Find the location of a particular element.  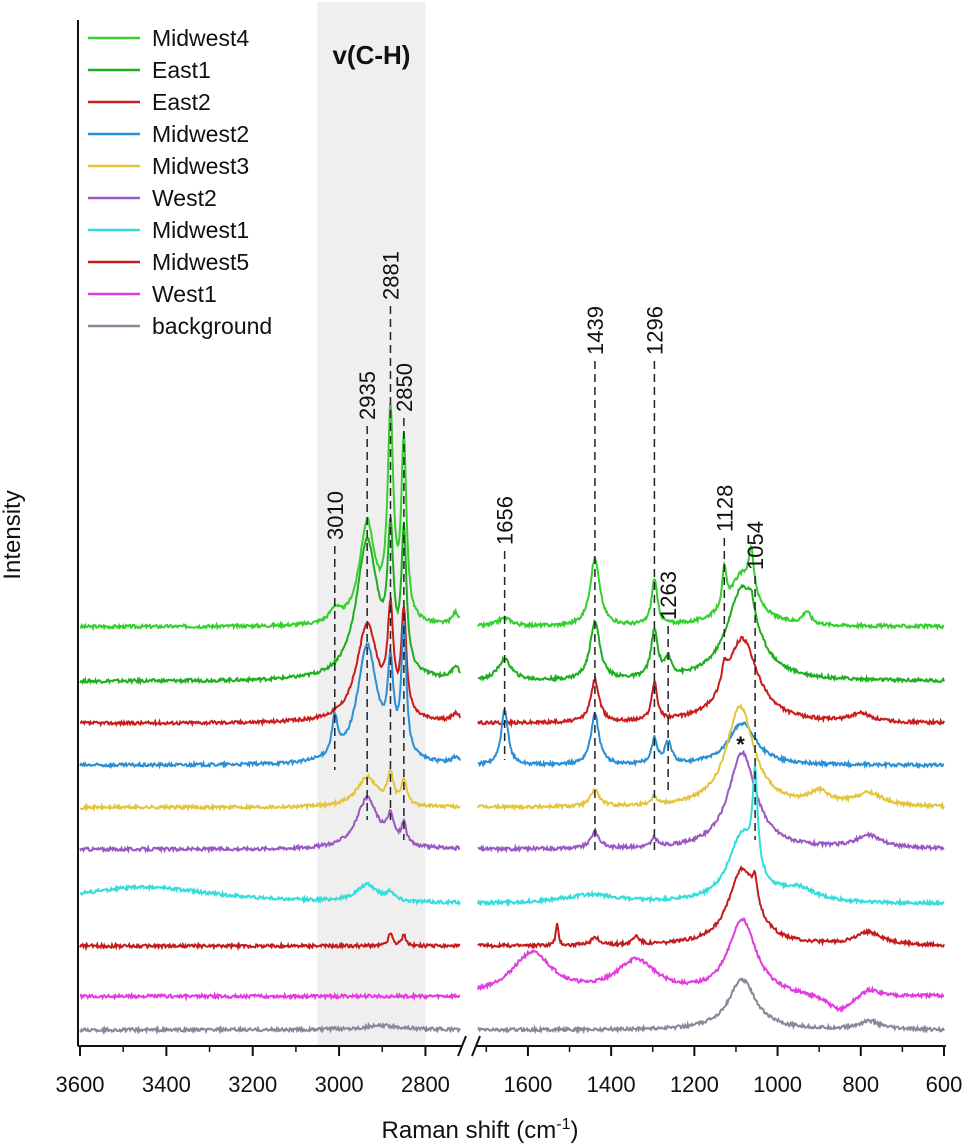

series-line-background-left is located at coordinates (270, 1028).